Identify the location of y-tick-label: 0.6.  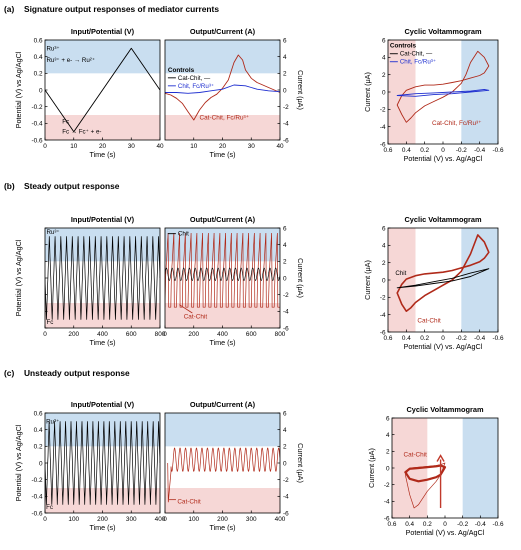
(38, 413).